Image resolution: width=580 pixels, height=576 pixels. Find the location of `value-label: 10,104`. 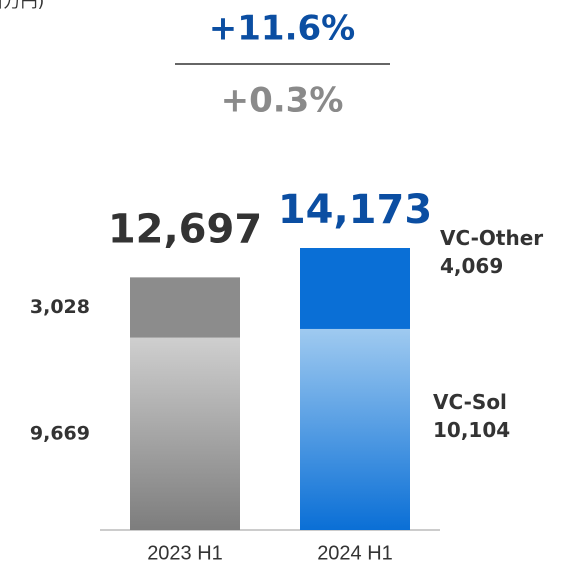

value-label: 10,104 is located at coordinates (471, 430).